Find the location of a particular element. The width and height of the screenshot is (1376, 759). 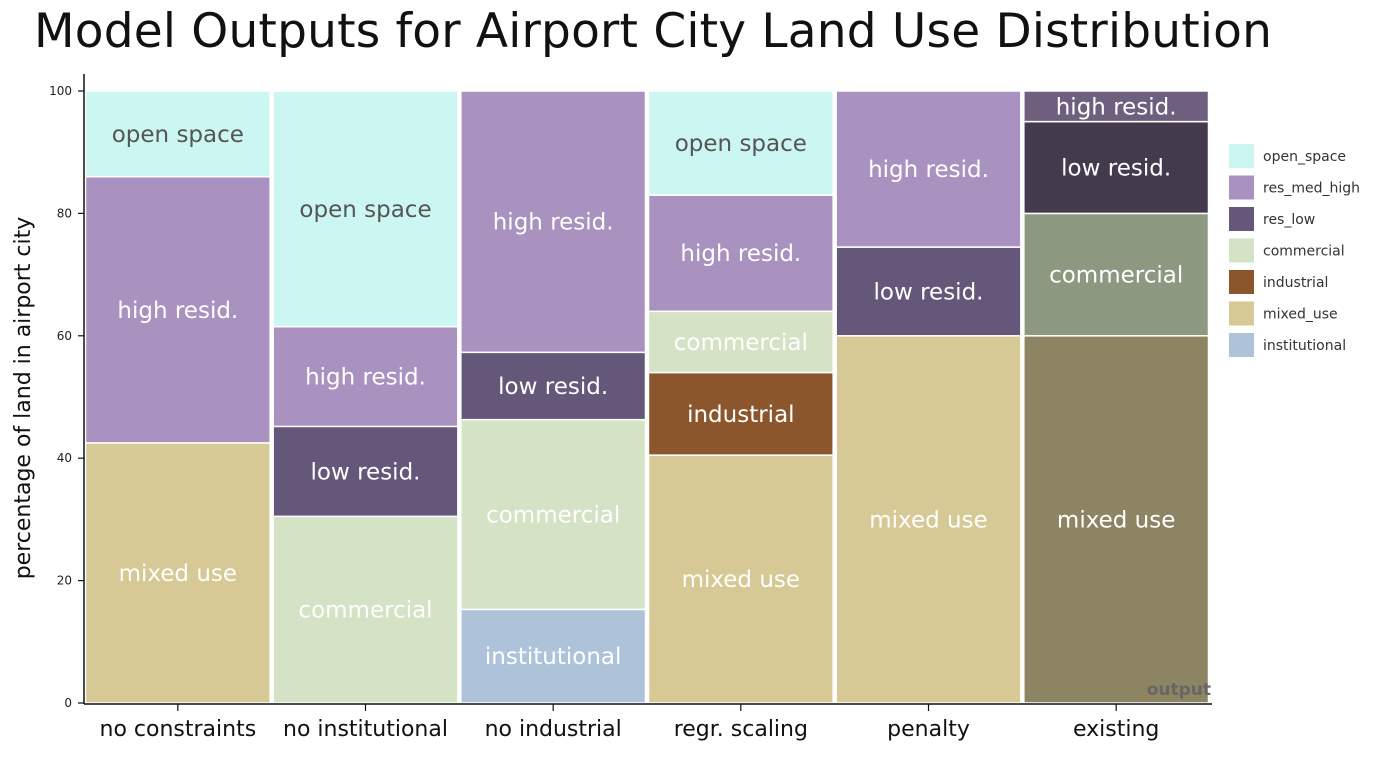

legend-item-open-space: open_space is located at coordinates (1287, 156).